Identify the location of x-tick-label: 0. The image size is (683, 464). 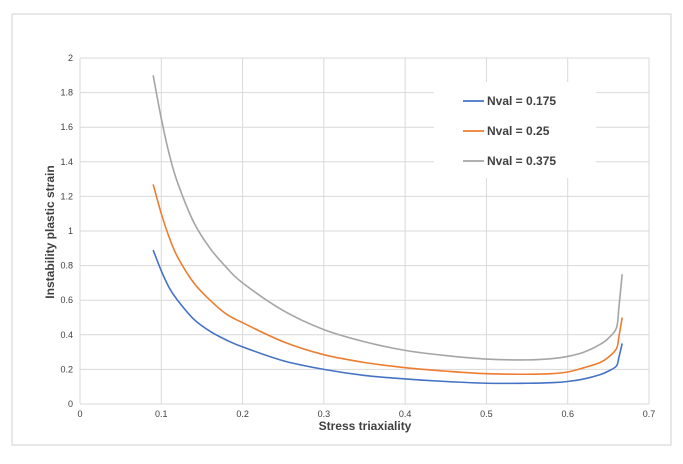
(79, 414).